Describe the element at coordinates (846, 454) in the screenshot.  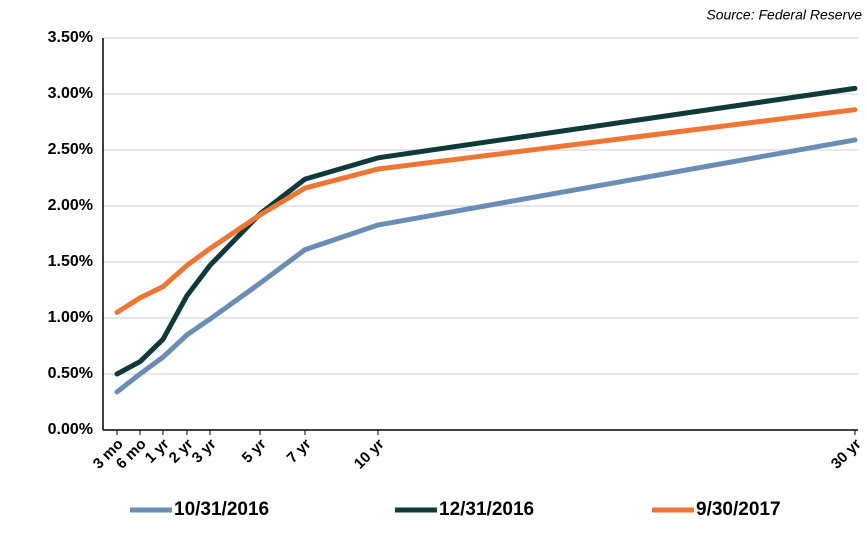
I see `x-tick-label: 30 yr` at that location.